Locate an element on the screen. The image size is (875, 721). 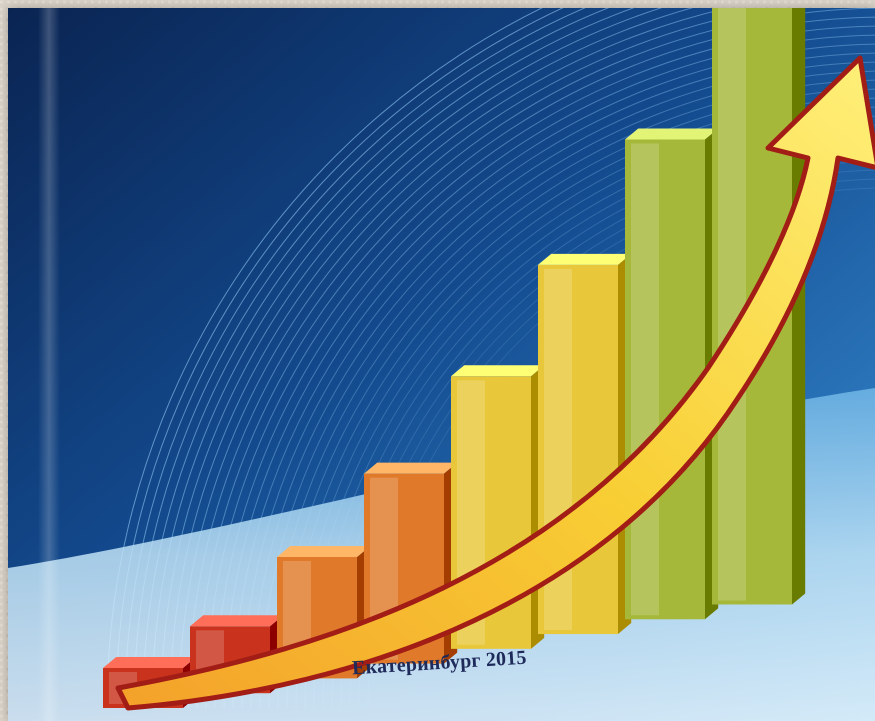
light-streak is located at coordinates (49, 364).